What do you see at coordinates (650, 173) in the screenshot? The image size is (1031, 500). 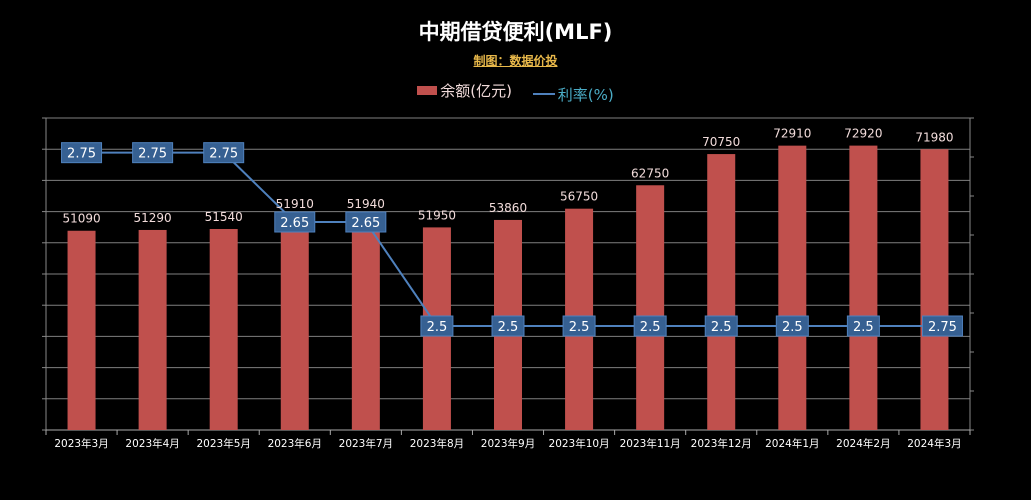 I see `bar-data-label: 62750` at bounding box center [650, 173].